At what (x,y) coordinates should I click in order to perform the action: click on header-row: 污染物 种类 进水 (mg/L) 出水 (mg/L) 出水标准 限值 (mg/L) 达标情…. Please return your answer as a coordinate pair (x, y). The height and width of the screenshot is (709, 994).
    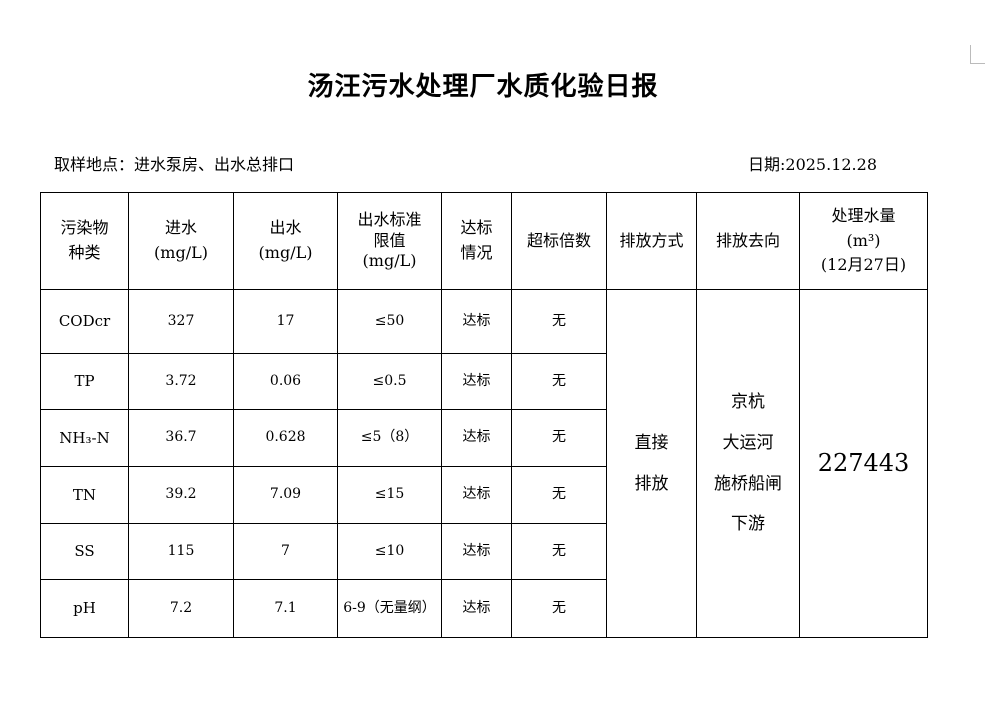
    Looking at the image, I should click on (484, 241).